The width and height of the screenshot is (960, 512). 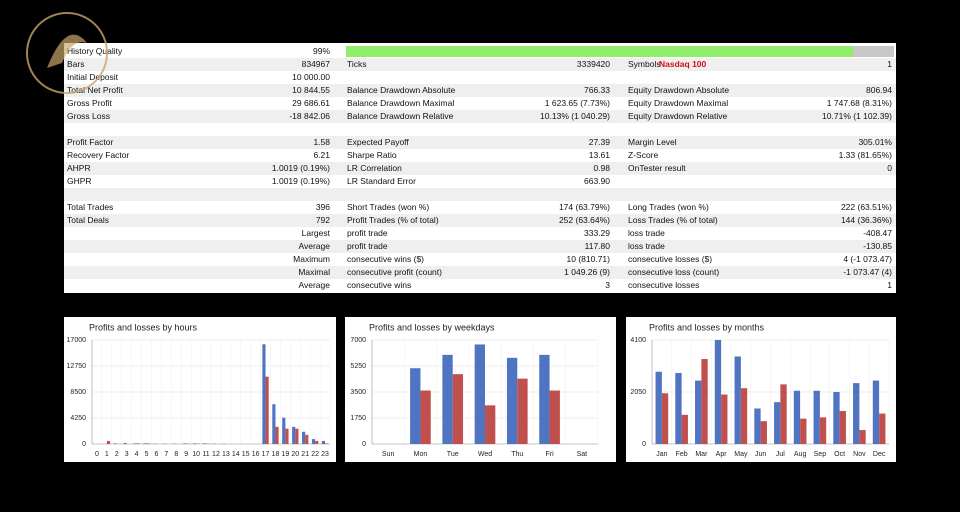 I want to click on label: consecutive losses ($), so click(x=670, y=259).